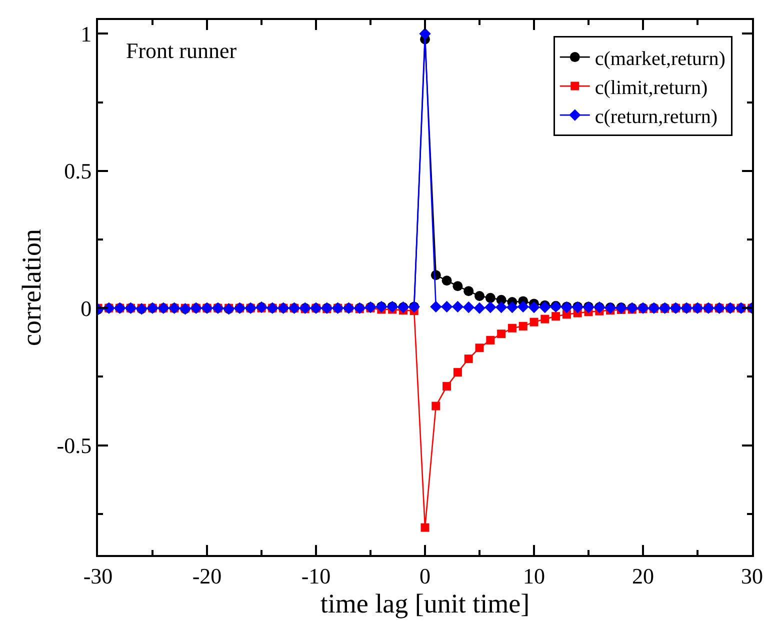 This screenshot has width=768, height=628. I want to click on legend-label: c(market,return), so click(660, 59).